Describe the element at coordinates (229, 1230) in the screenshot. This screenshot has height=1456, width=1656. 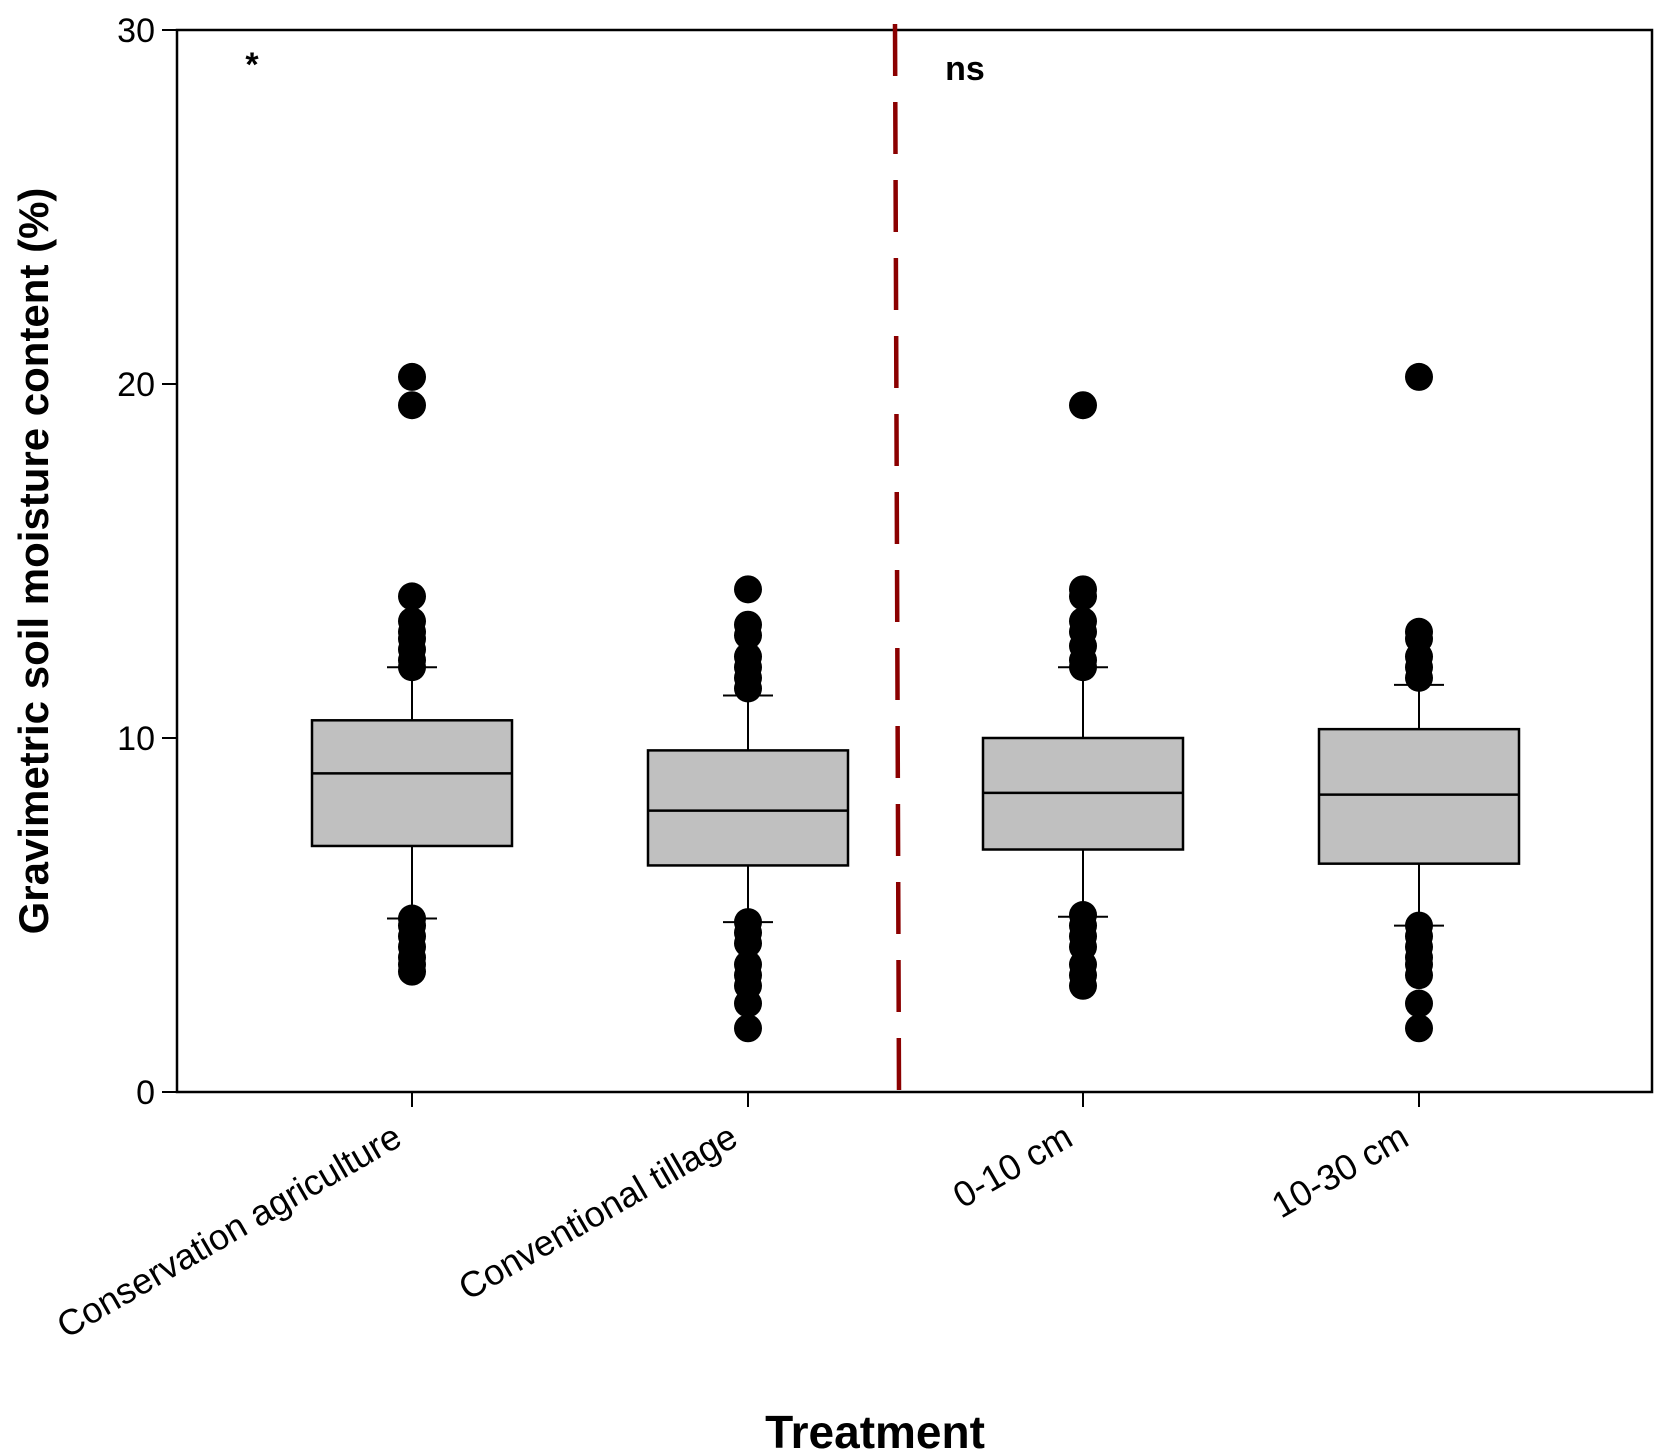
I see `x-category-label: Conservation agriculture` at that location.